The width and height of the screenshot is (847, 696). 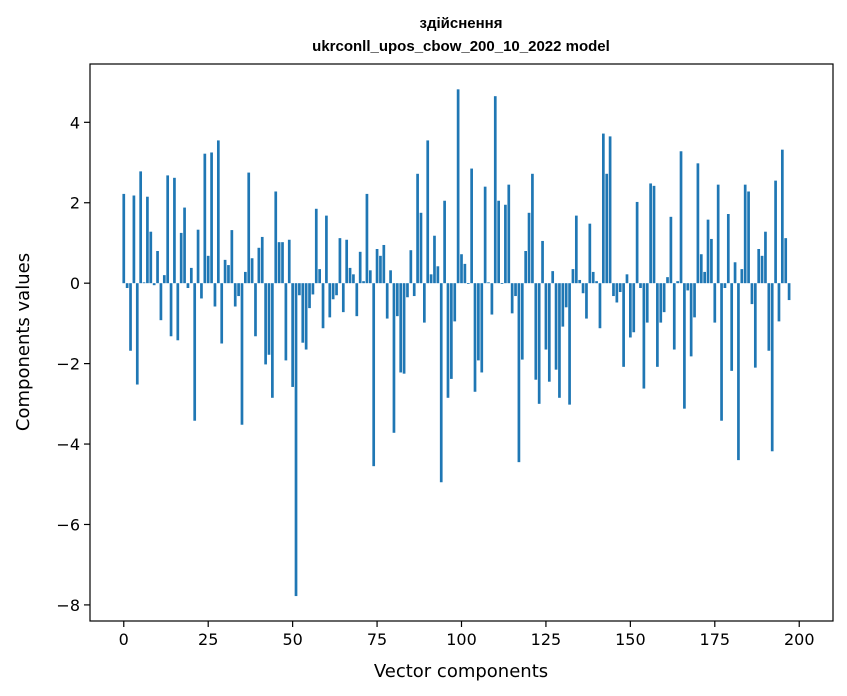 What do you see at coordinates (68, 364) in the screenshot?
I see `y-tick-label: −2` at bounding box center [68, 364].